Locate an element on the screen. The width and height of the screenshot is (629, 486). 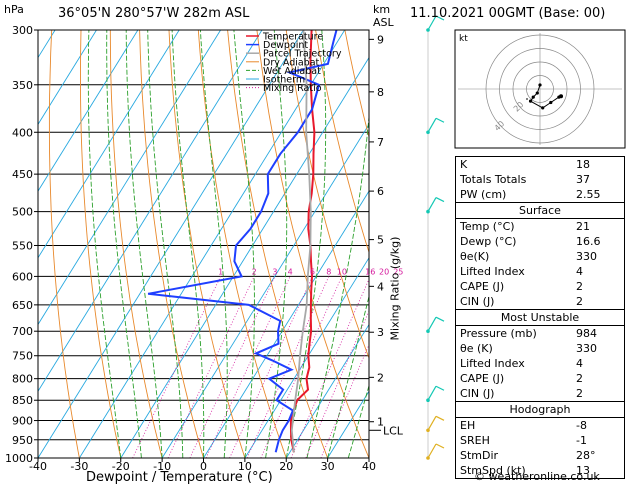
pressure-tick-label: 550 is located at coordinates (22, 245).